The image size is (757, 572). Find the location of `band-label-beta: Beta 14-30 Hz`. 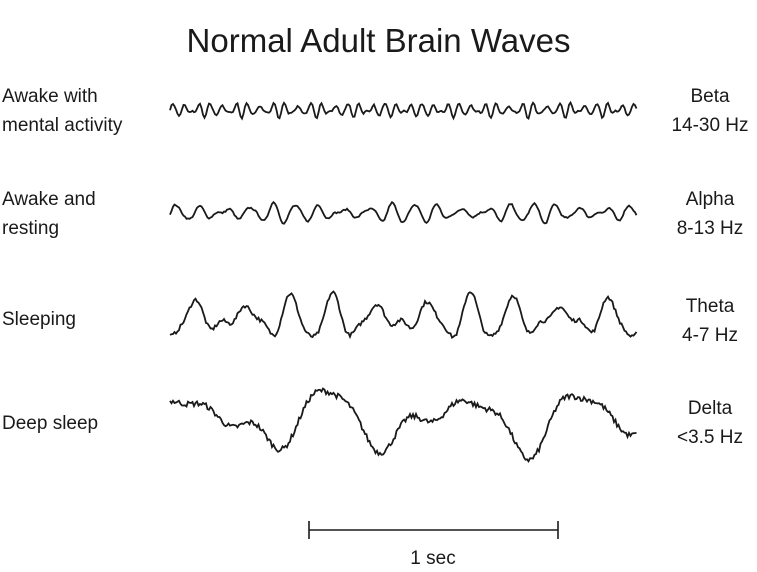

band-label-beta: Beta 14-30 Hz is located at coordinates (708, 111).